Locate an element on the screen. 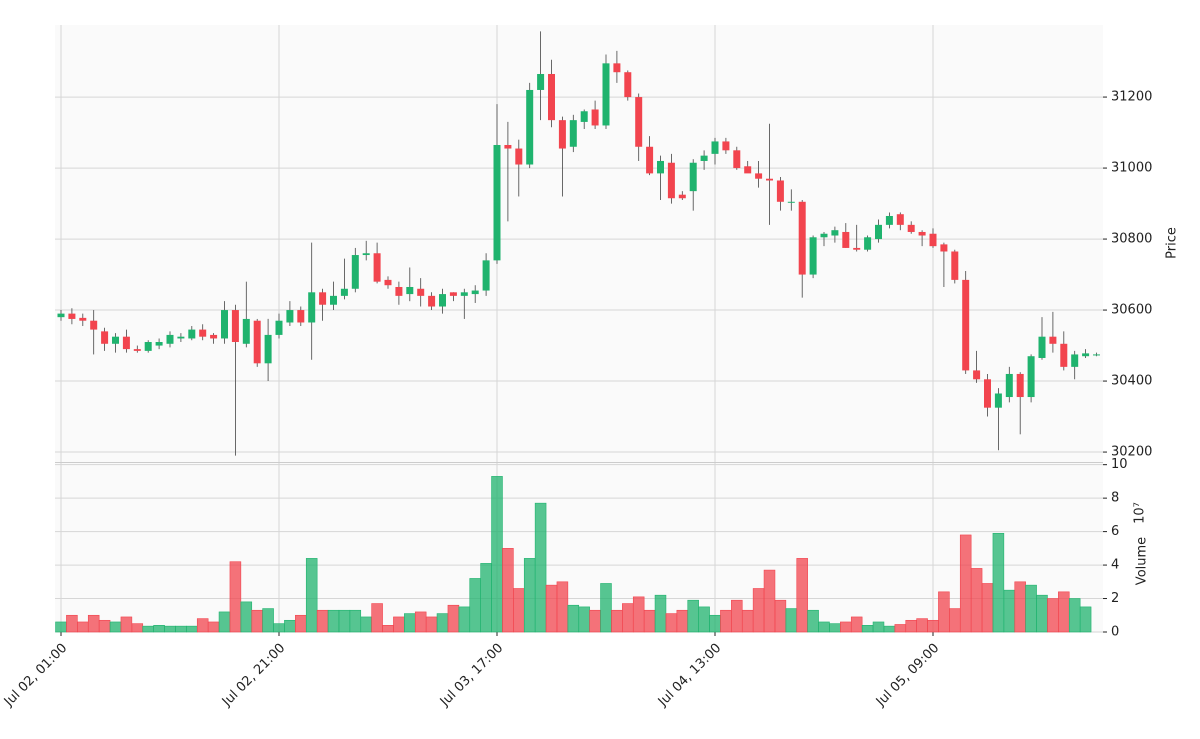 The image size is (1200, 739). price-axis-label: Price is located at coordinates (1172, 243).